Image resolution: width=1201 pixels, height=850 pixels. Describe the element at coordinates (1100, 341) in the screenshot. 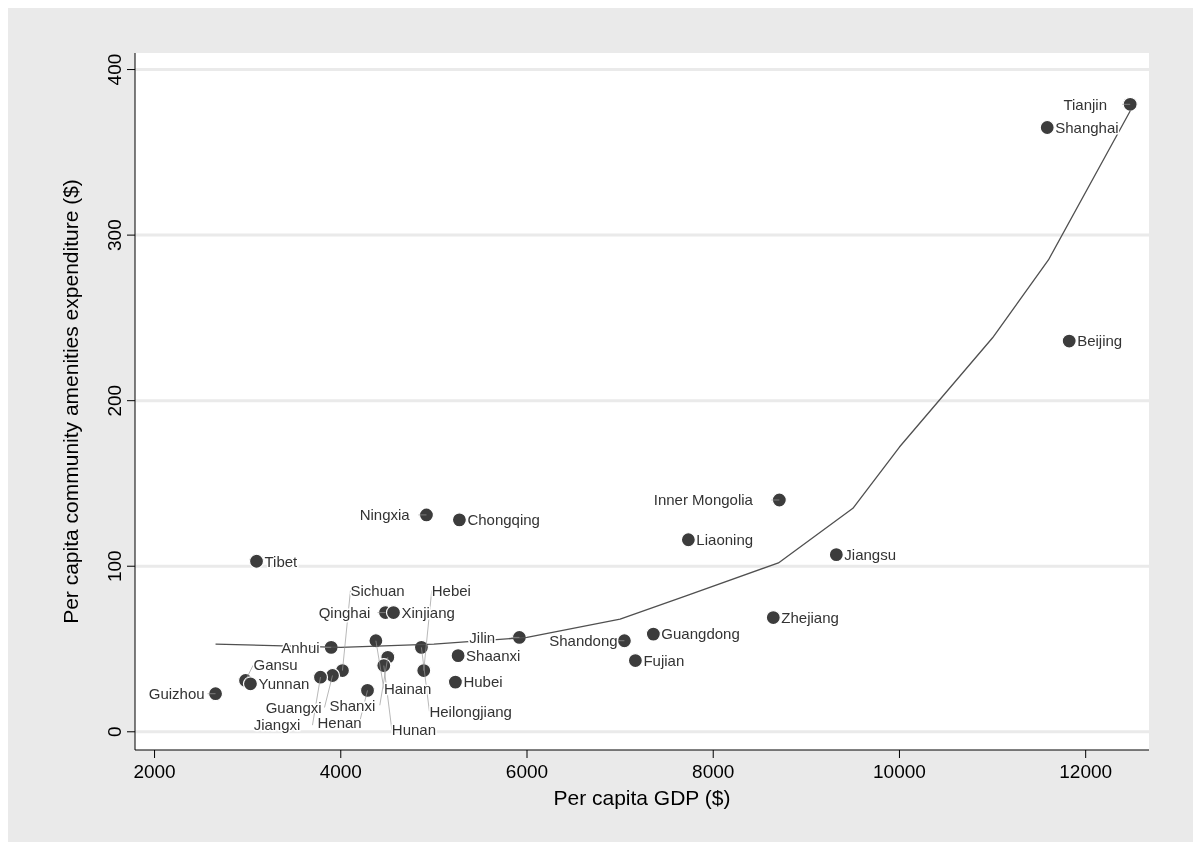

I see `annotation: Beijing` at that location.